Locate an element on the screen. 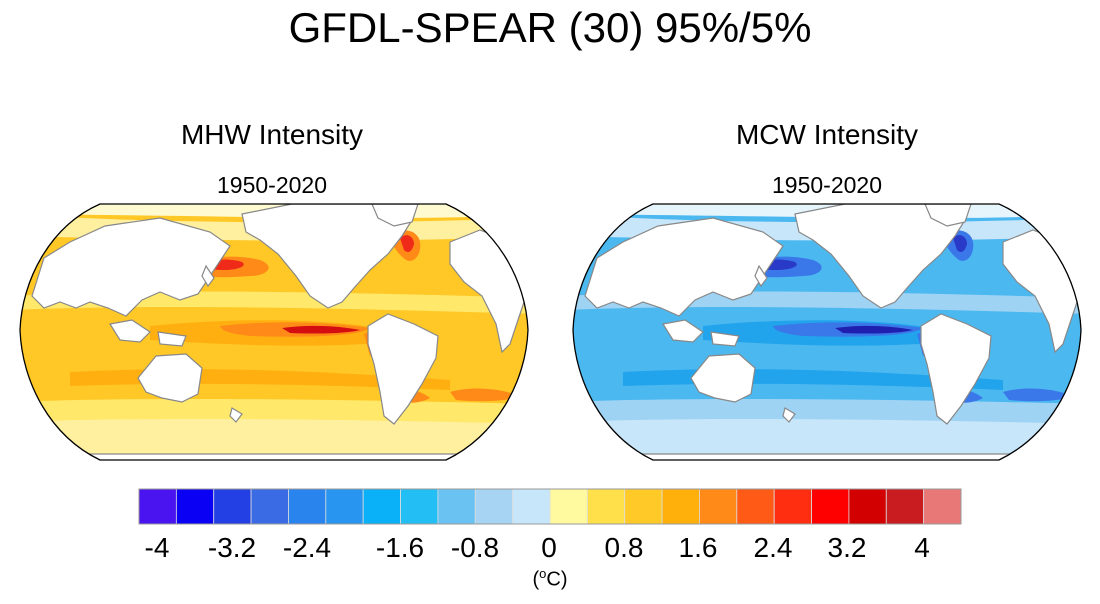 This screenshot has width=1100, height=604. colorbar-tick: 0.8 is located at coordinates (624, 547).